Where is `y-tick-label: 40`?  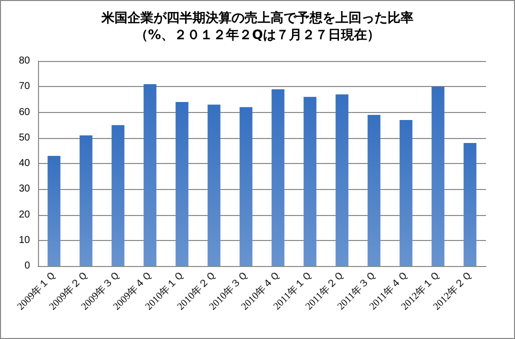
y-tick-label: 40 is located at coordinates (24, 163).